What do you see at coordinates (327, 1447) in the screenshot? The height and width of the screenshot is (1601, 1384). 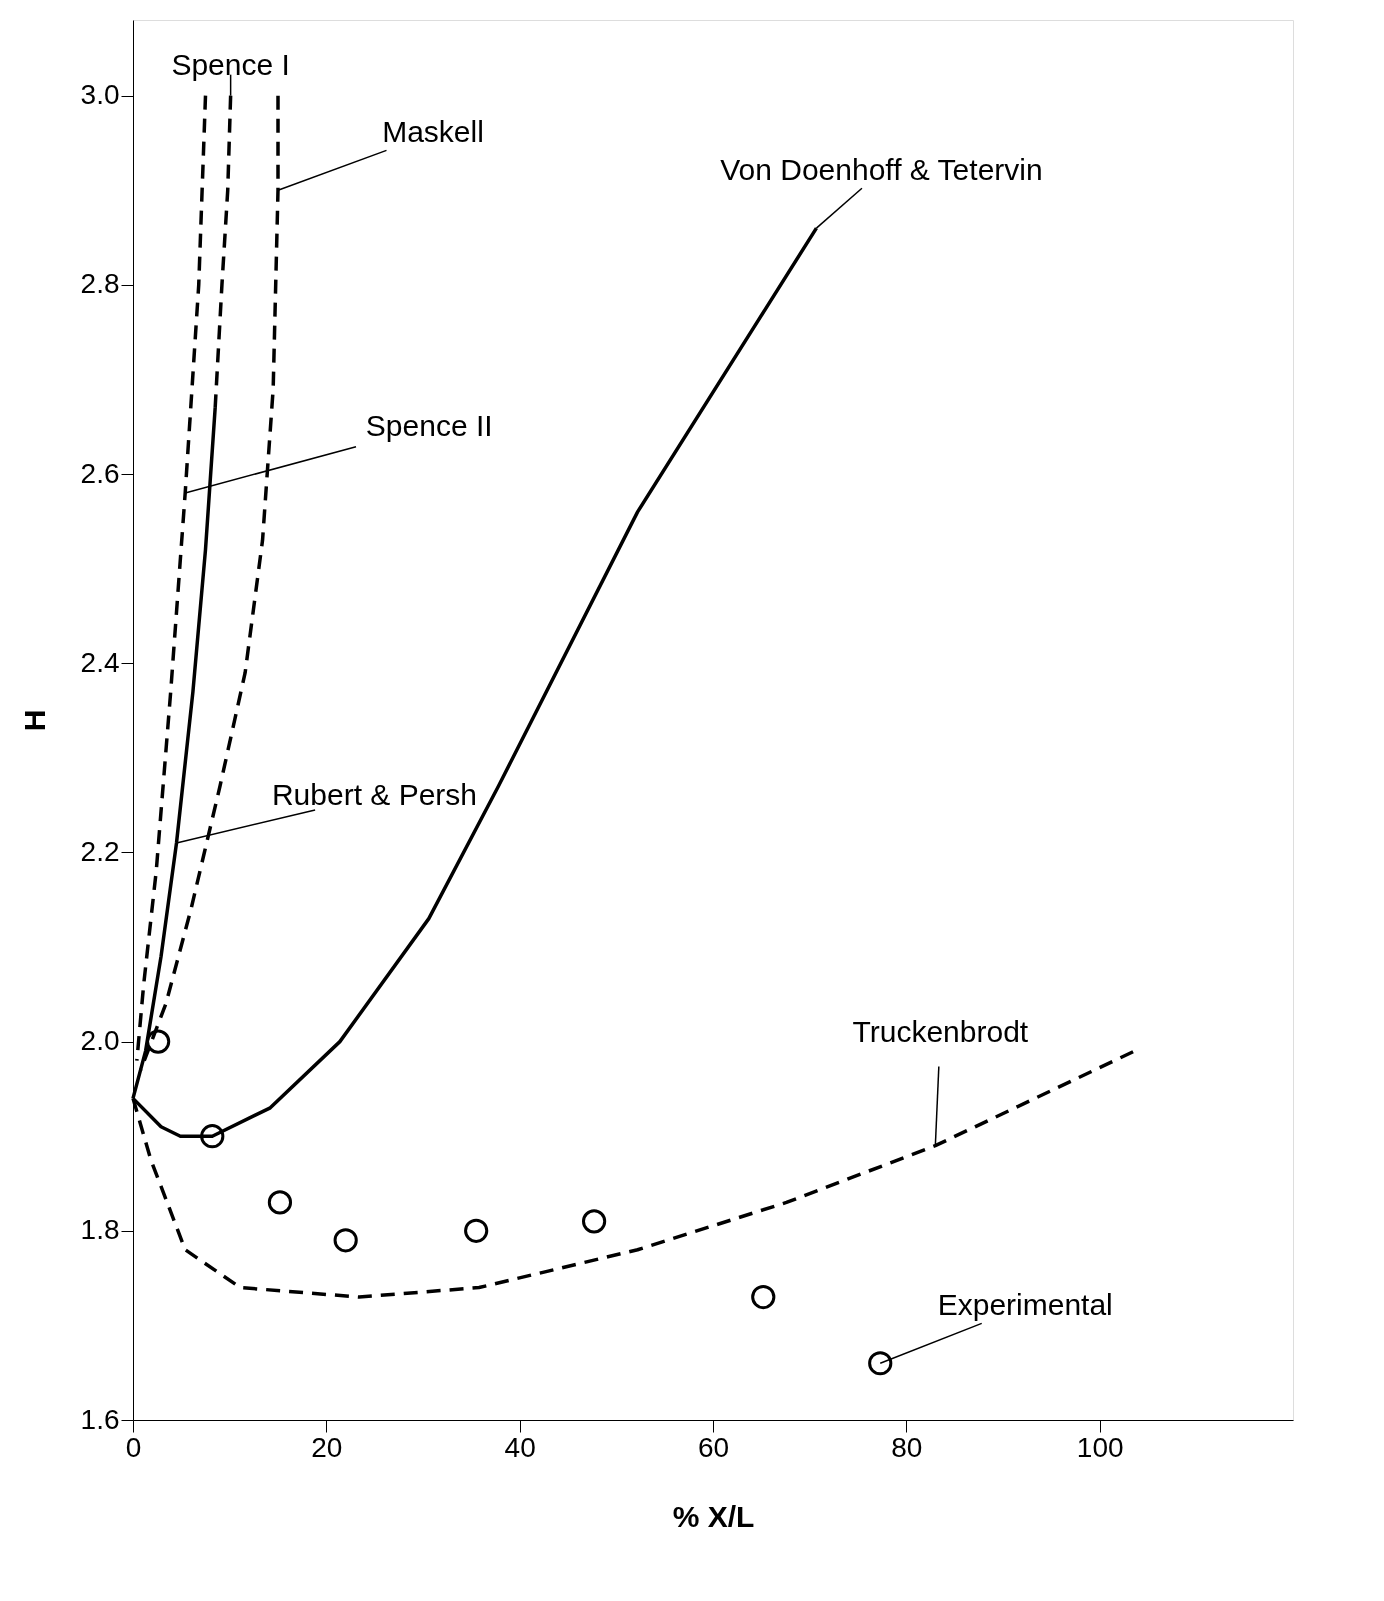 I see `x-tick-label: 20` at bounding box center [327, 1447].